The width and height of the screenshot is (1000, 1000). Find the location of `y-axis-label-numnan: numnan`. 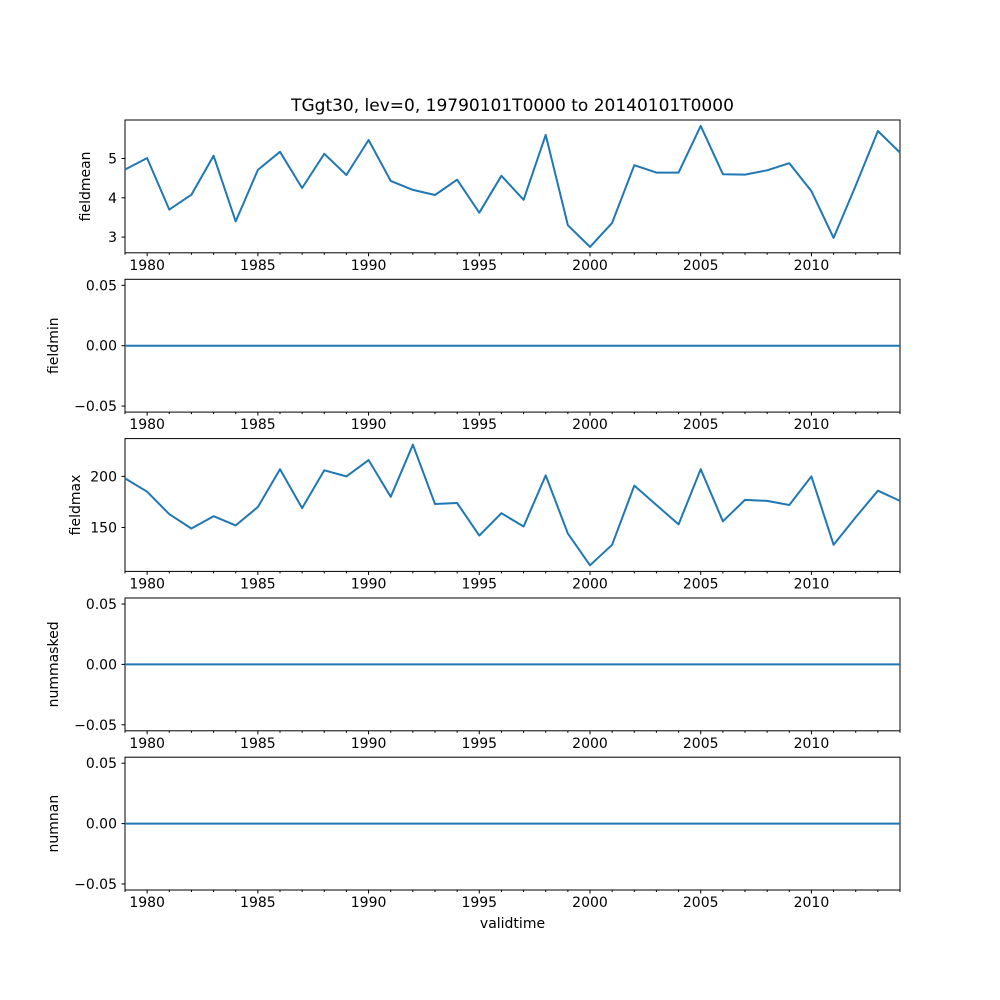

y-axis-label-numnan: numnan is located at coordinates (54, 824).